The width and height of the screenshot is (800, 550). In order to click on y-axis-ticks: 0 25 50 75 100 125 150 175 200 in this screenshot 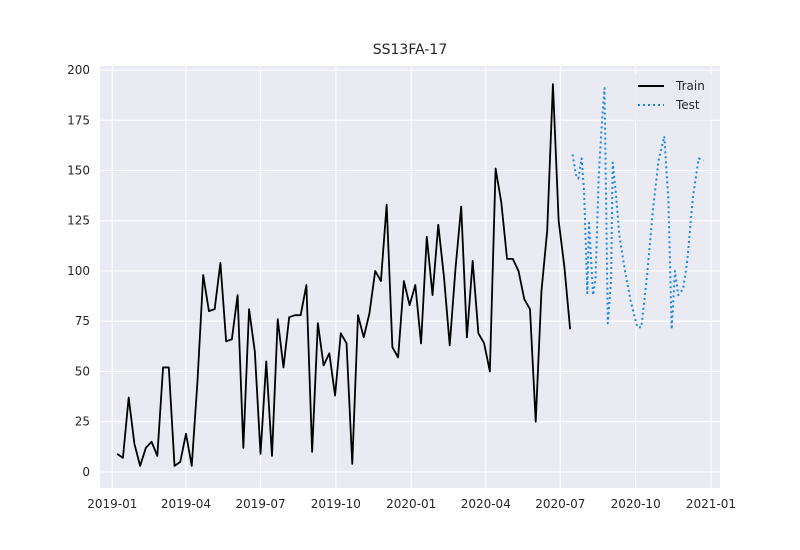, I will do `click(78, 271)`.